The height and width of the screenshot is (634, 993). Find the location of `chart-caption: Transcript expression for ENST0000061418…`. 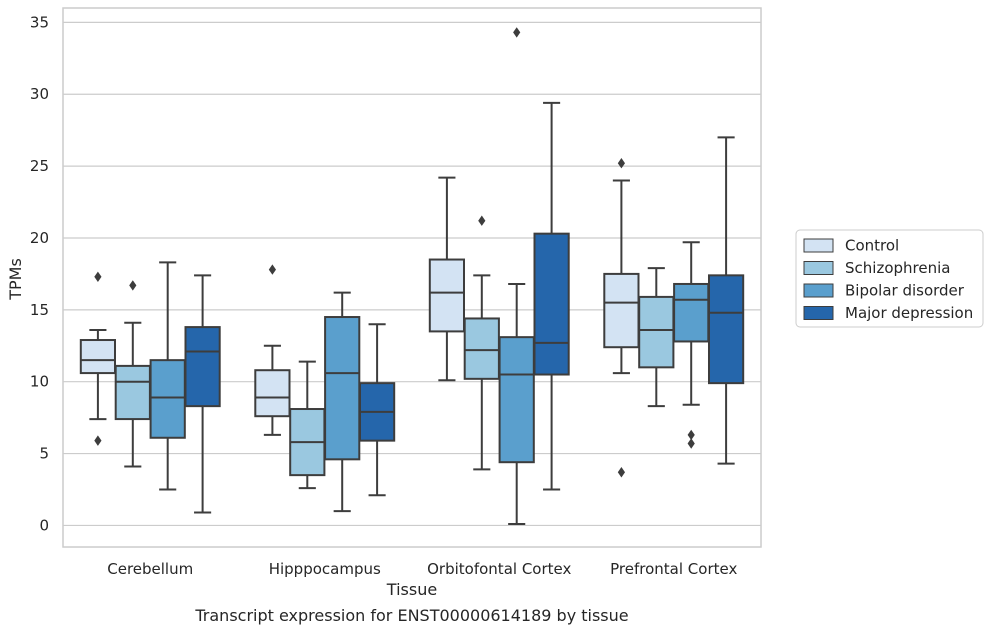

chart-caption: Transcript expression for ENST0000061418… is located at coordinates (411, 615).